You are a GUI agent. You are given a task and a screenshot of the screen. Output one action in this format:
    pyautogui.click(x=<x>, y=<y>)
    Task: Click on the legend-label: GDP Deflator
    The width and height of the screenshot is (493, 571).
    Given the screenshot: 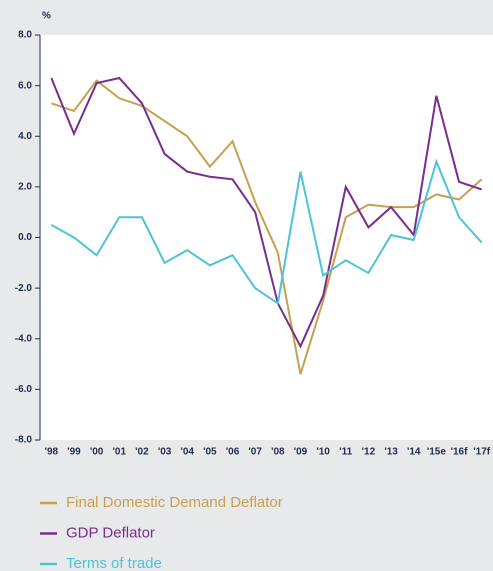 What is the action you would take?
    pyautogui.click(x=110, y=532)
    